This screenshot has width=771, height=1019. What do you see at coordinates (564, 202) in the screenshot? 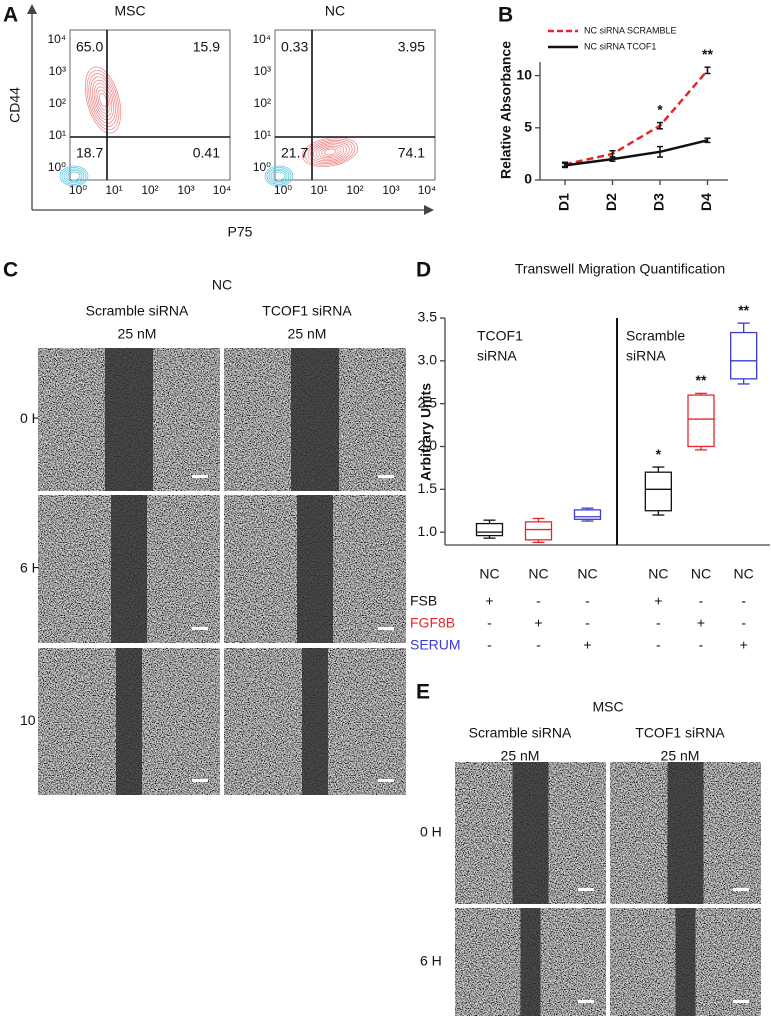
I see `x-tick-label: D1` at bounding box center [564, 202].